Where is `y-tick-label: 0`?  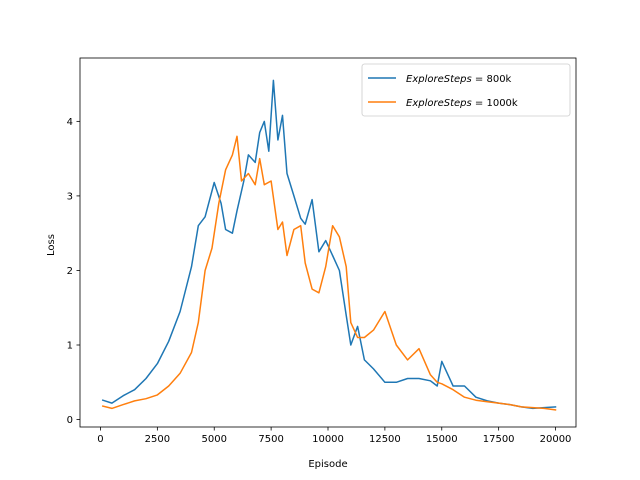
y-tick-label: 0 is located at coordinates (70, 420).